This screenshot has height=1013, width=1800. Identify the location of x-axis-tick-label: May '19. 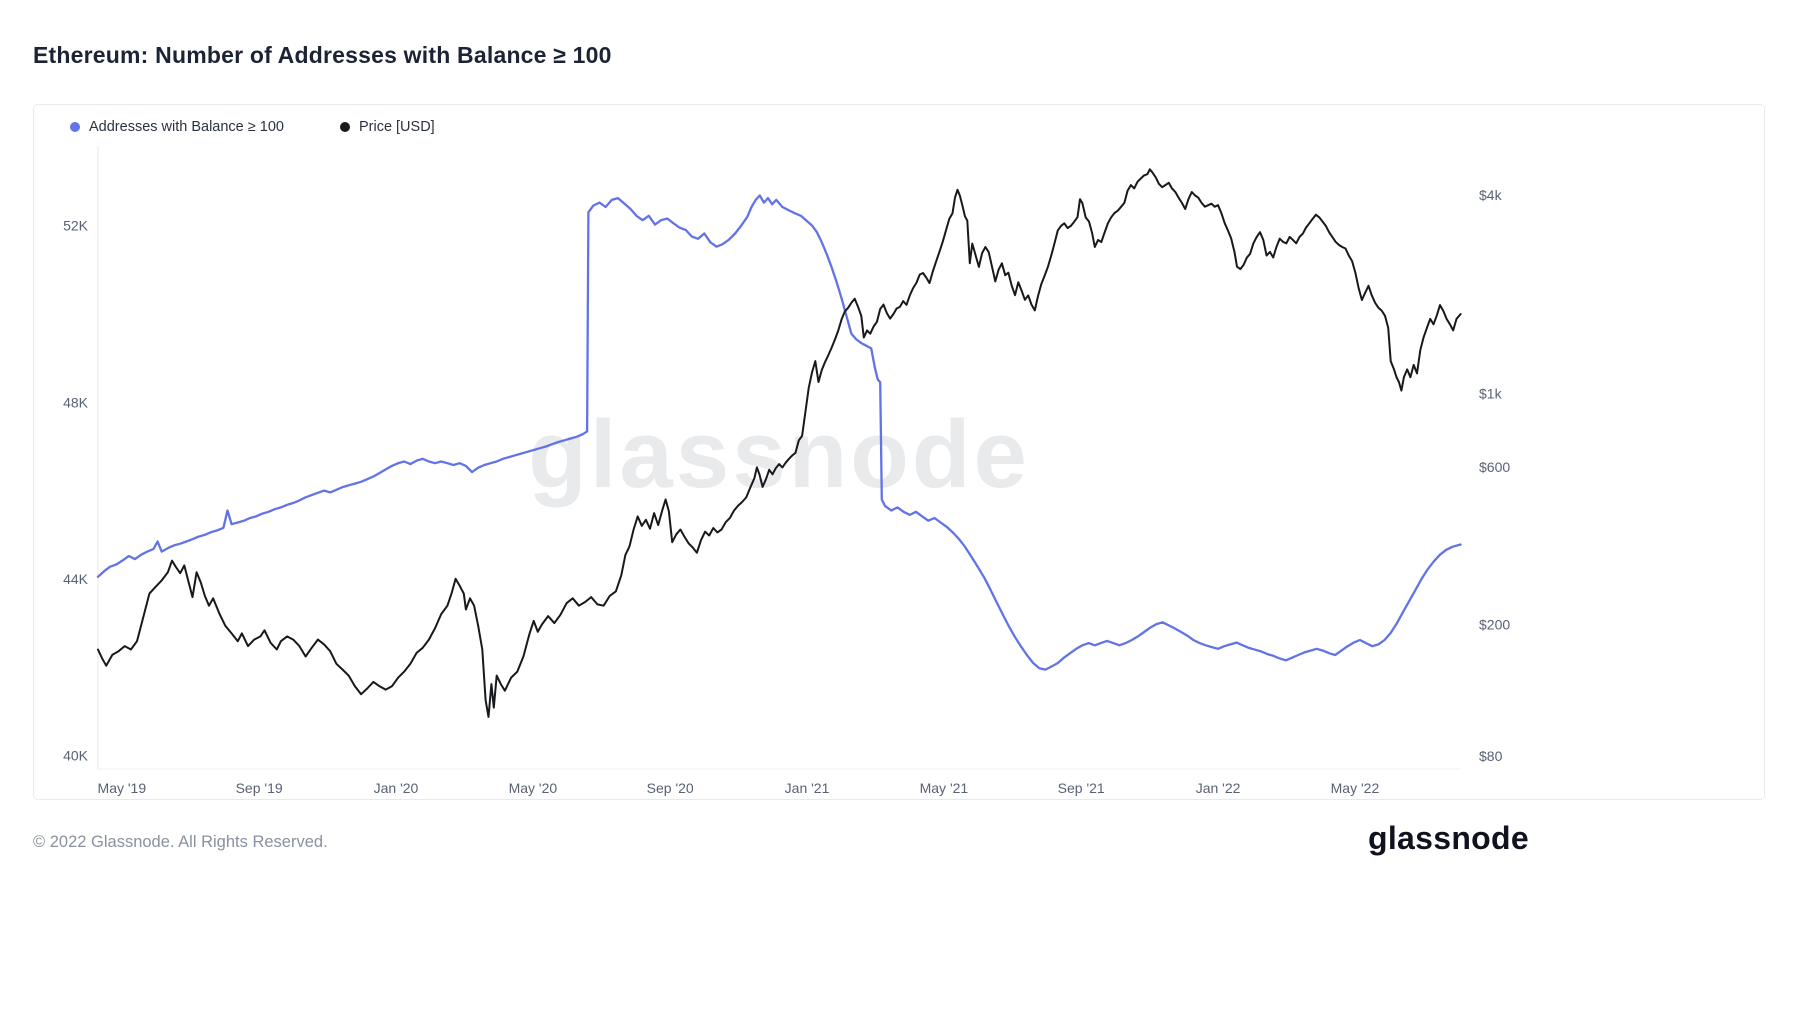
(122, 788).